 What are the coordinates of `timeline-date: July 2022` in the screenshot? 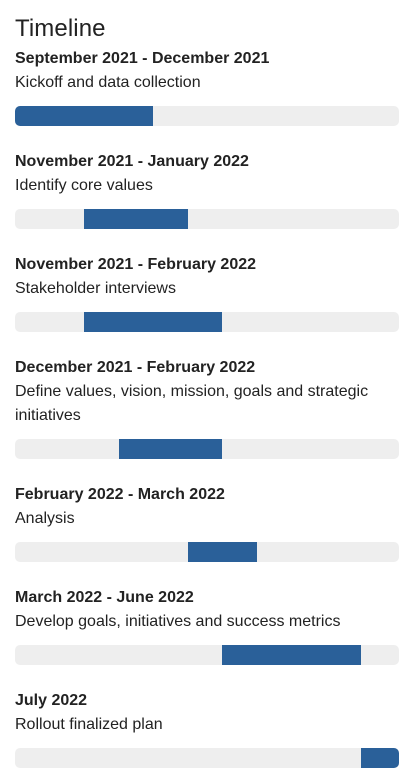 It's located at (51, 700).